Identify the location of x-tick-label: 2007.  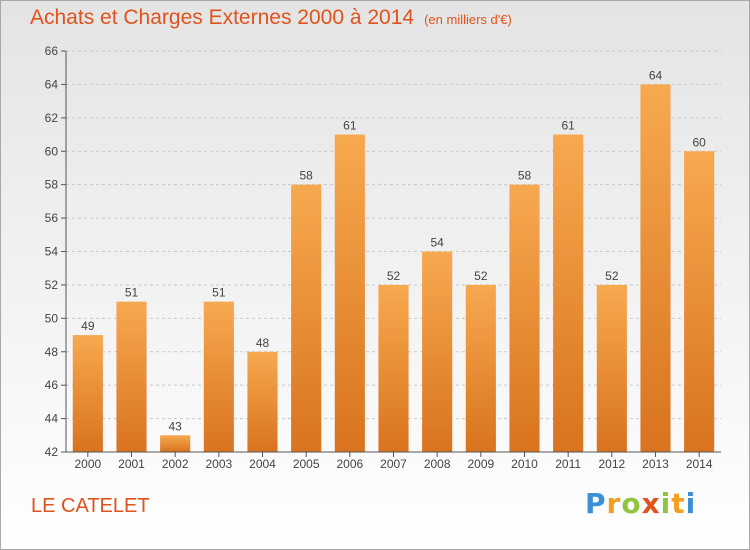
(393, 464).